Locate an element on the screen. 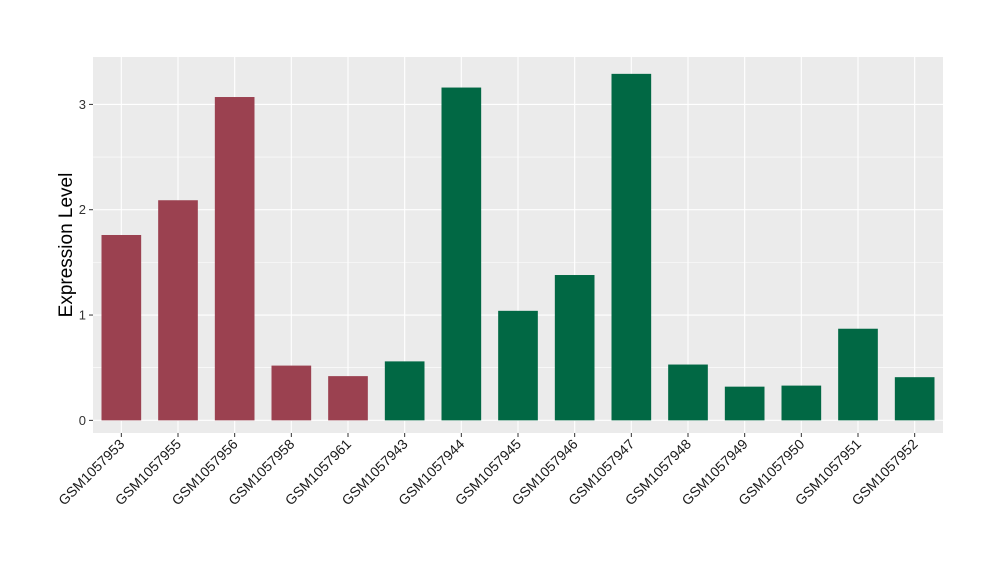 The width and height of the screenshot is (1000, 580). y-tick-label: 2 is located at coordinates (82, 209).